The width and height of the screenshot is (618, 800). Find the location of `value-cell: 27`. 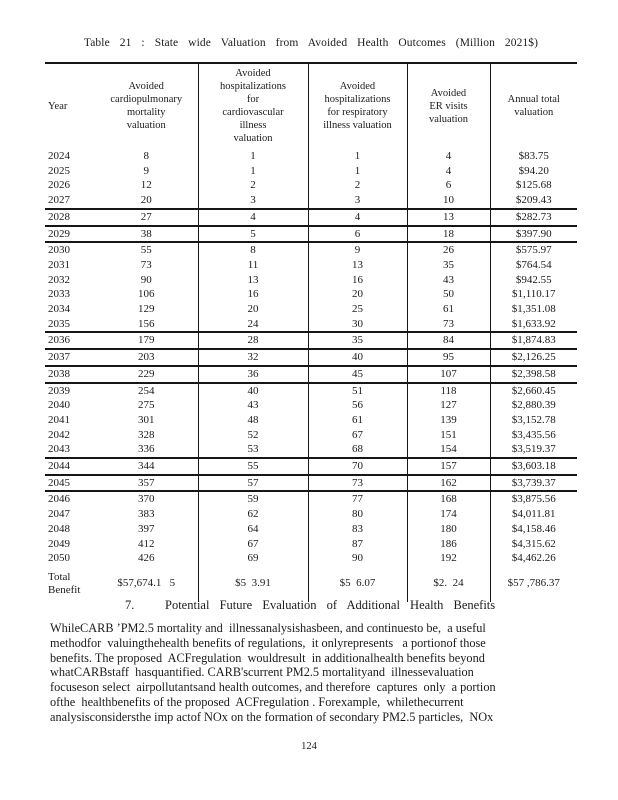

value-cell: 27 is located at coordinates (146, 216).